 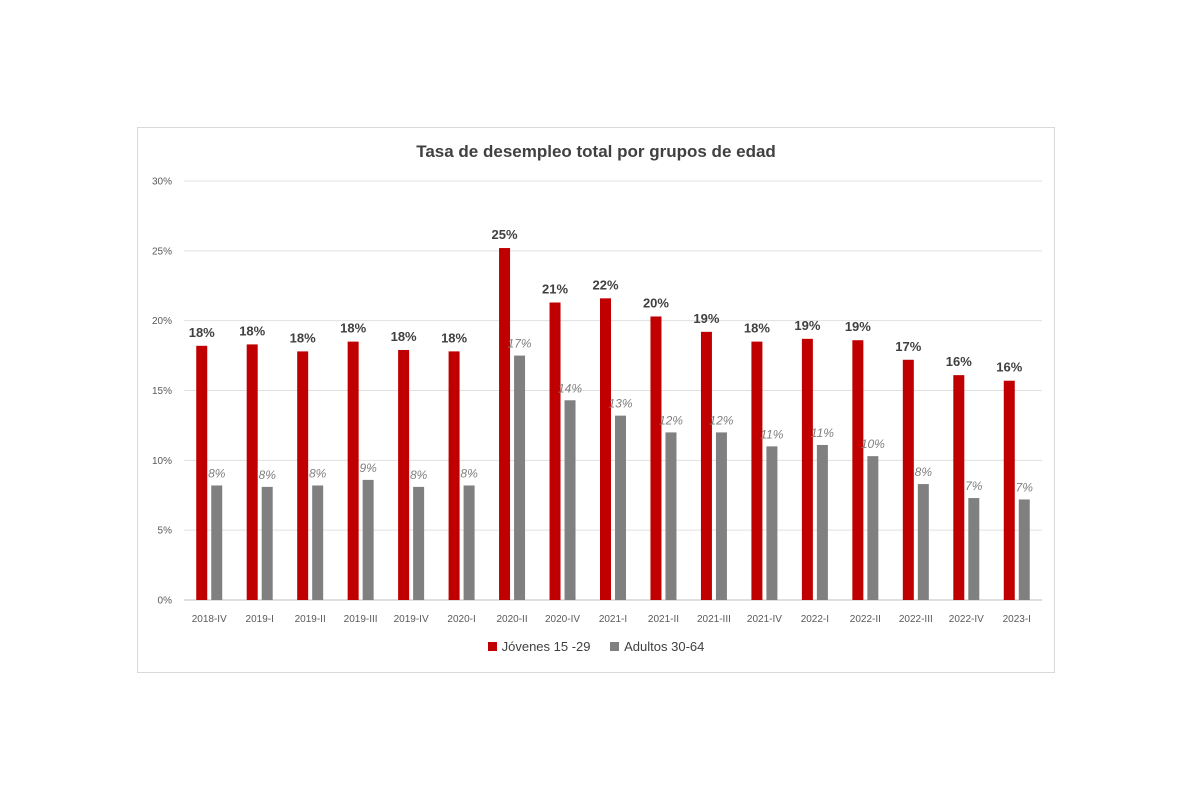 What do you see at coordinates (615, 646) in the screenshot?
I see `legend-swatch-adultos` at bounding box center [615, 646].